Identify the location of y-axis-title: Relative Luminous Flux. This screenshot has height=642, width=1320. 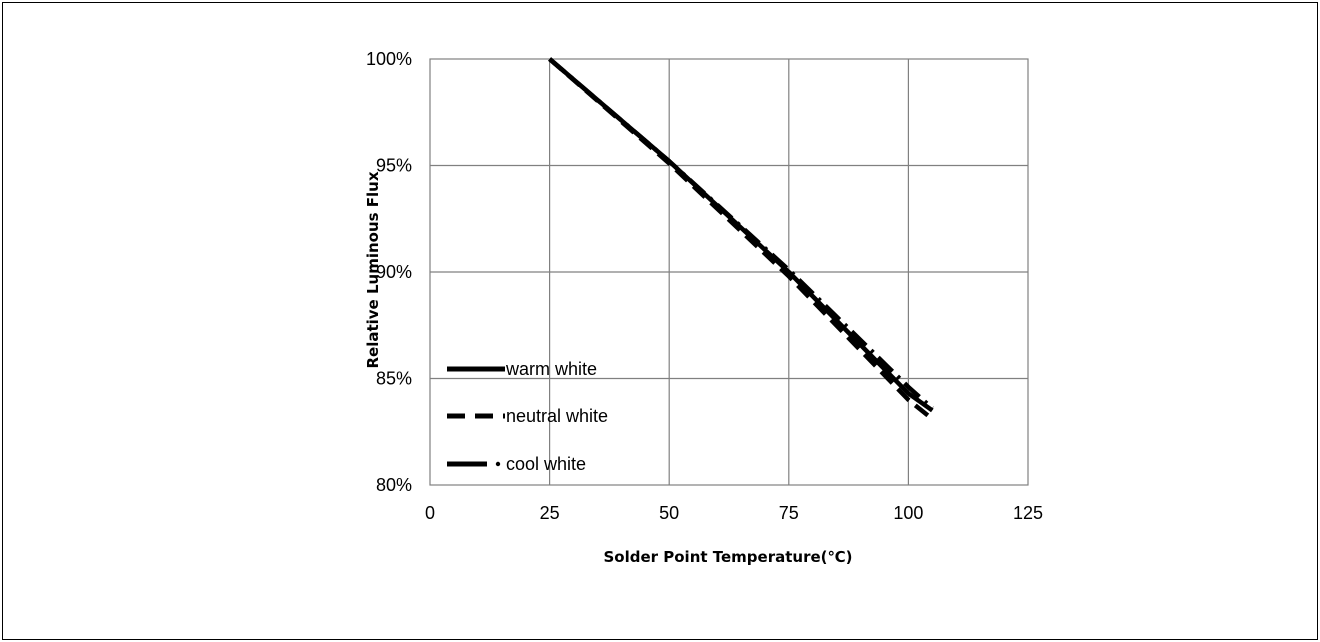
(373, 269).